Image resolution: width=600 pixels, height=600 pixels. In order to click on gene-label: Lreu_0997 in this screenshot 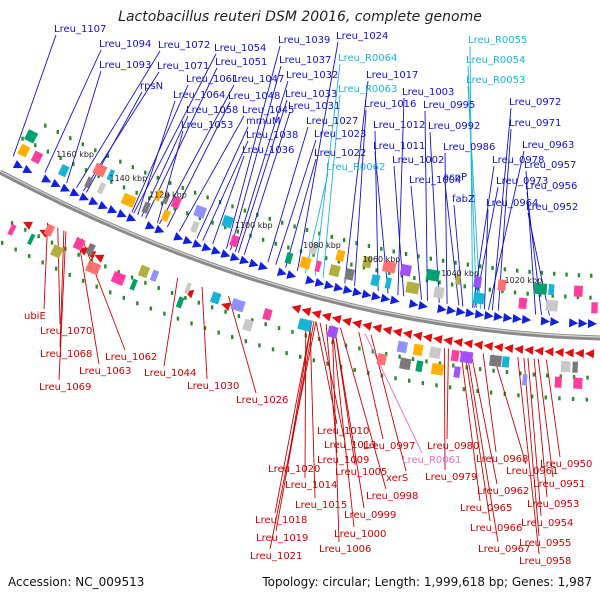, I will do `click(389, 446)`.